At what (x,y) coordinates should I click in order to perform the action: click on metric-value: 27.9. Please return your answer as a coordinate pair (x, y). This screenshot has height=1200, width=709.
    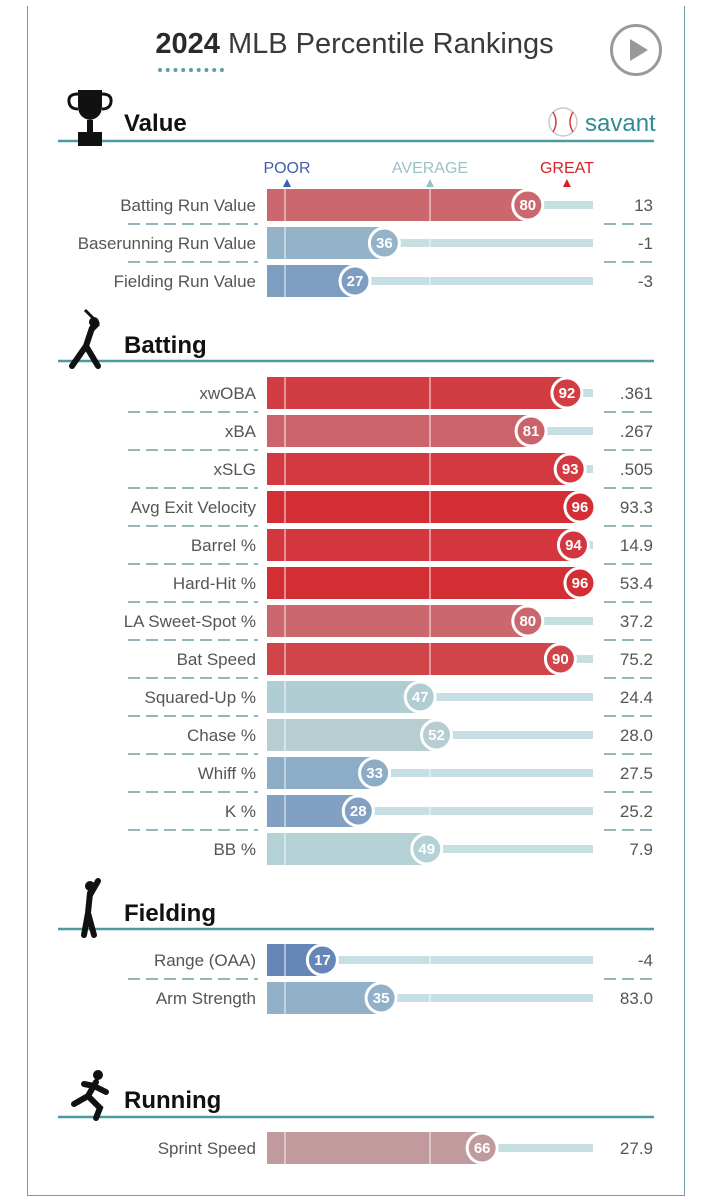
    Looking at the image, I should click on (636, 1148).